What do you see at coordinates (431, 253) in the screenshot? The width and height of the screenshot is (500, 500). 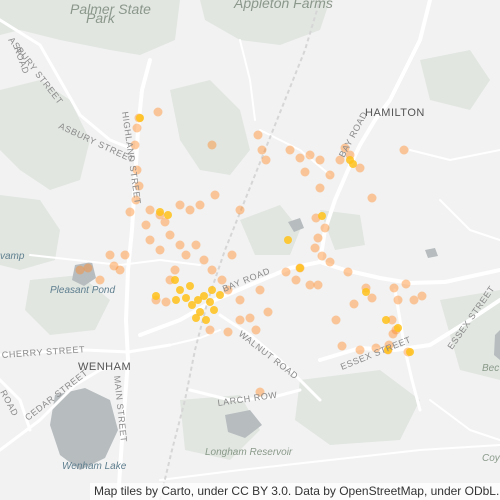 I see `small-pond` at bounding box center [431, 253].